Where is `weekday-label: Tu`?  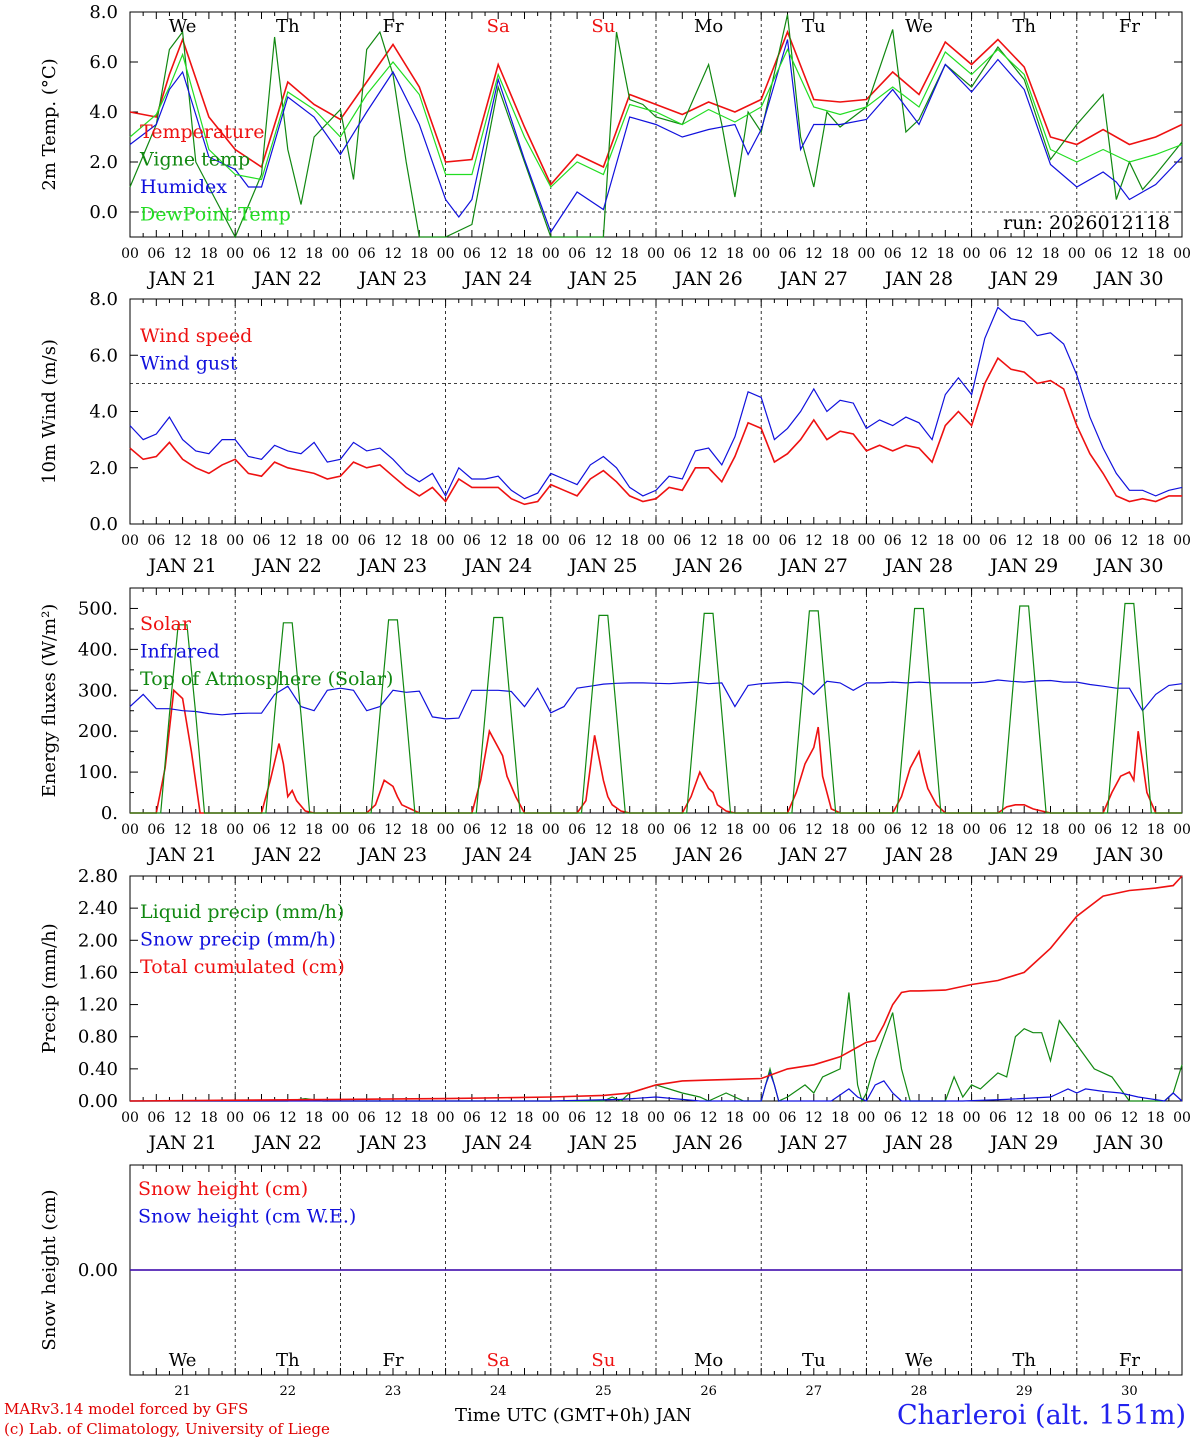
weekday-label: Tu is located at coordinates (814, 1360).